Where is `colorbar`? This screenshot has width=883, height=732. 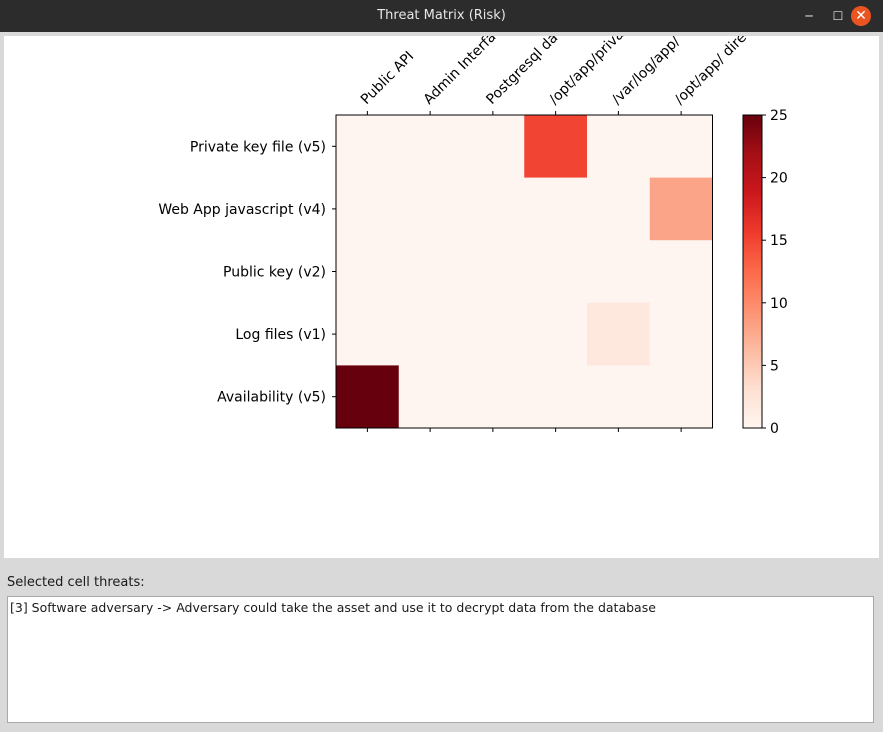
colorbar is located at coordinates (752, 271).